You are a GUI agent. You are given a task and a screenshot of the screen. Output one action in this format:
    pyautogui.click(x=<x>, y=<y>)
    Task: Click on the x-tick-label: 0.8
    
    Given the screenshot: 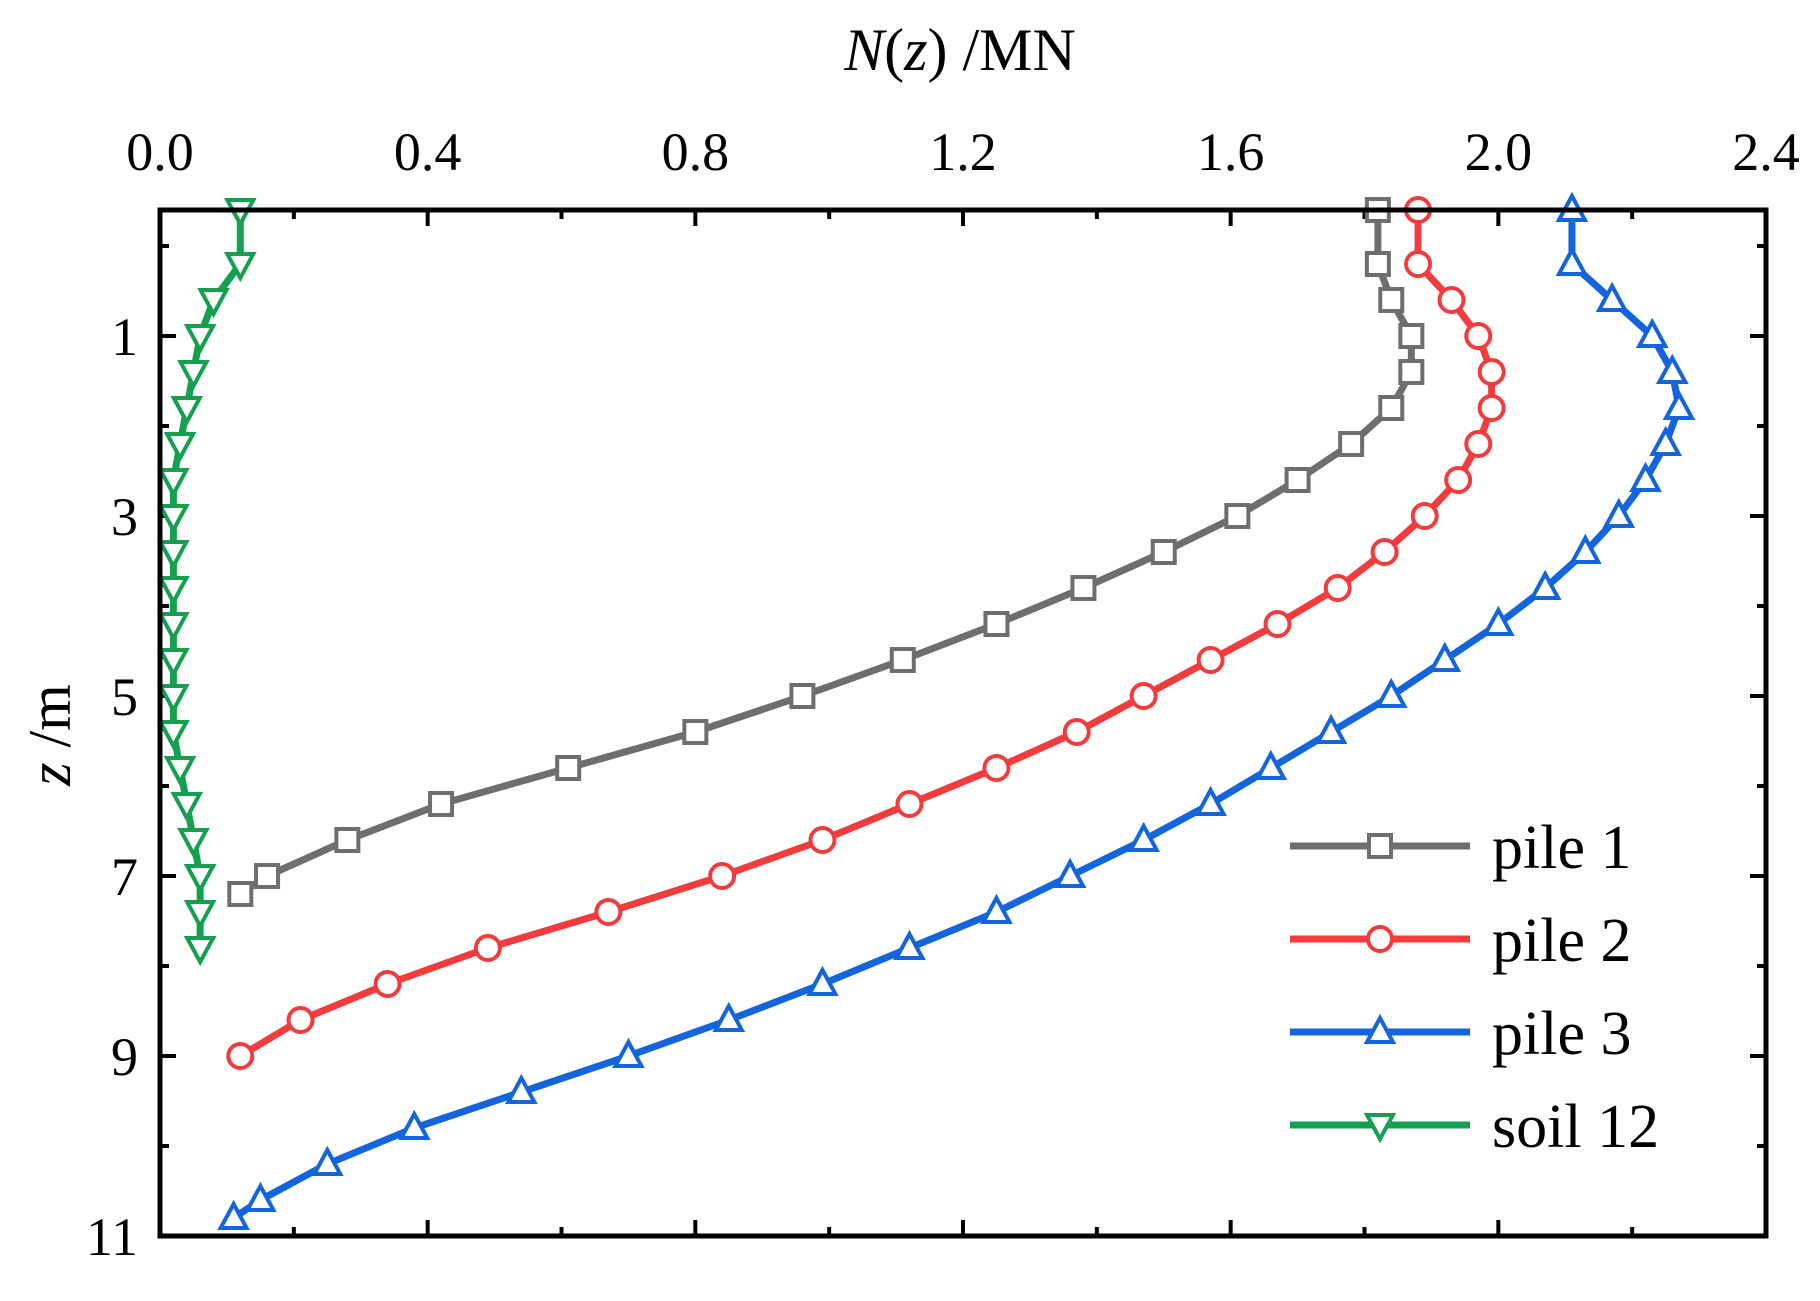 What is the action you would take?
    pyautogui.click(x=696, y=152)
    